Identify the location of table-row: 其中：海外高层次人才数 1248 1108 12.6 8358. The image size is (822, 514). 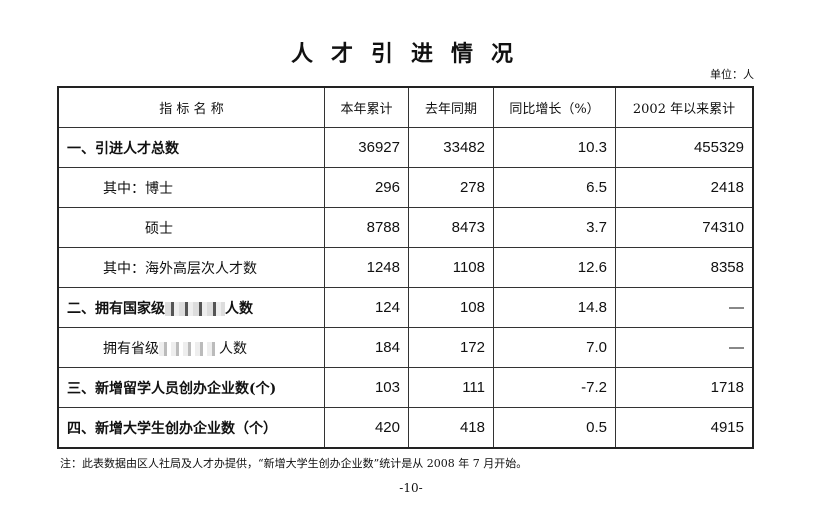
(405, 267).